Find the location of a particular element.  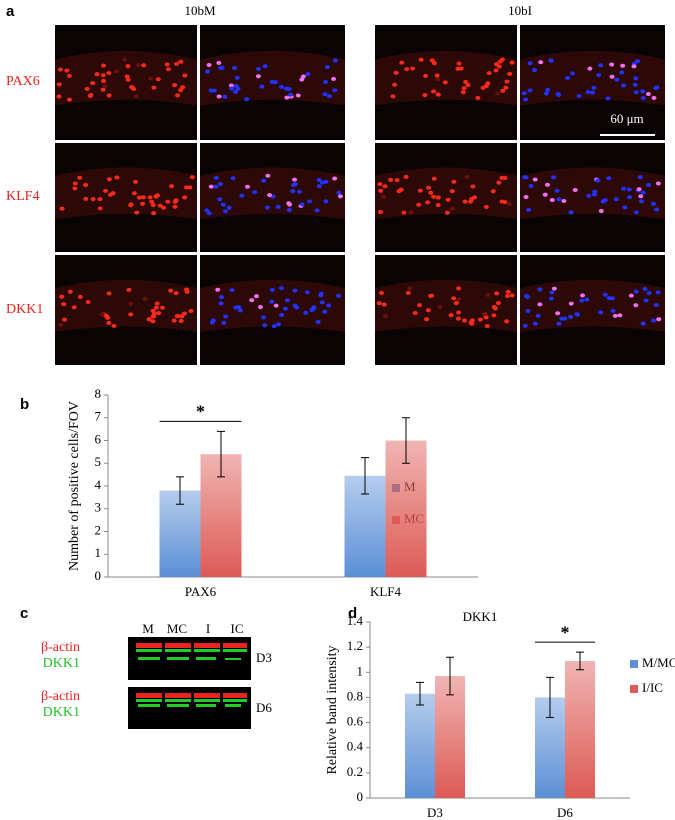

y-tick-label: 0.8 is located at coordinates (355, 695).